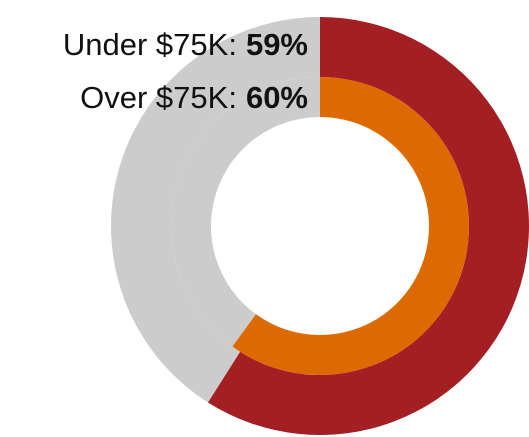 This screenshot has height=437, width=529. Describe the element at coordinates (158, 97) in the screenshot. I see `legend-name: Over $75K:` at that location.